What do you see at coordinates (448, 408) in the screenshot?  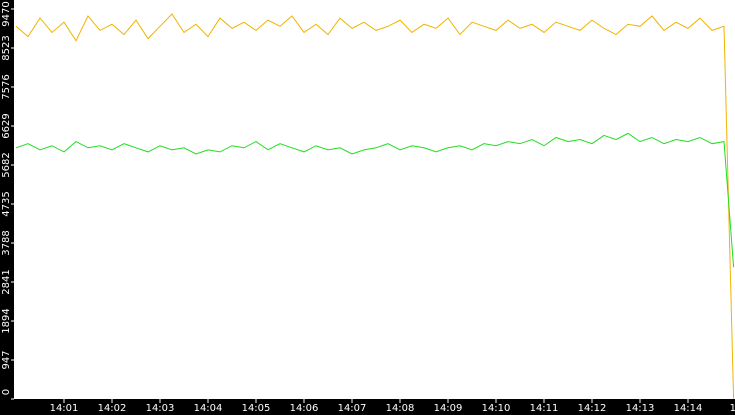 I see `x-tick-label: 14:09` at bounding box center [448, 408].